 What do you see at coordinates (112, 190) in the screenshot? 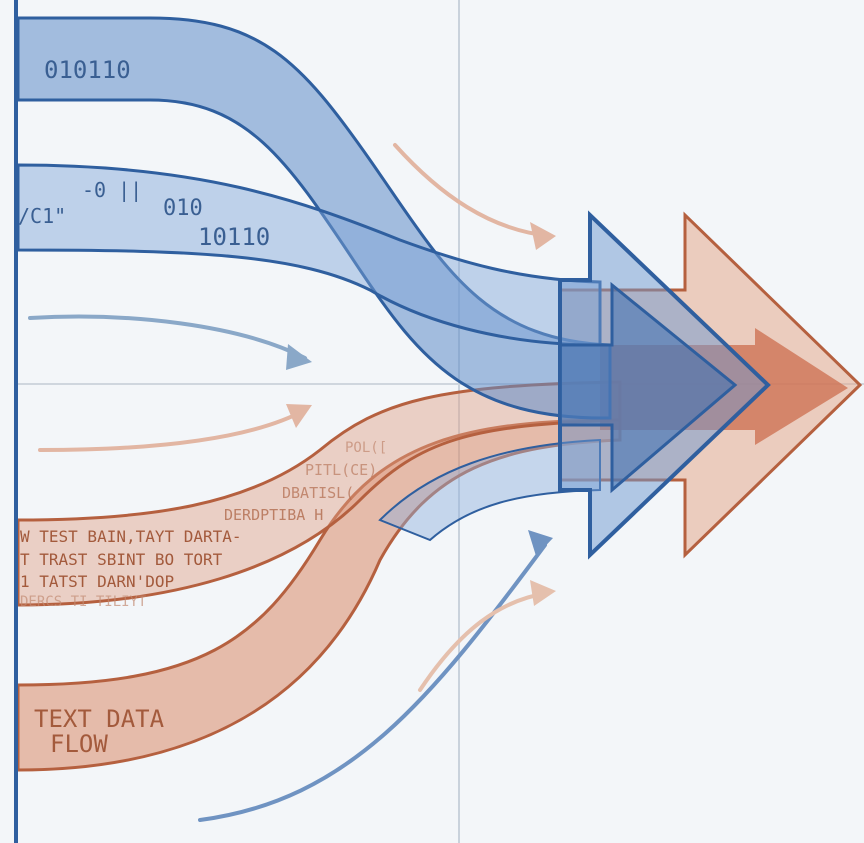
I see `binary-label-mid-a: -0 ||` at bounding box center [112, 190].